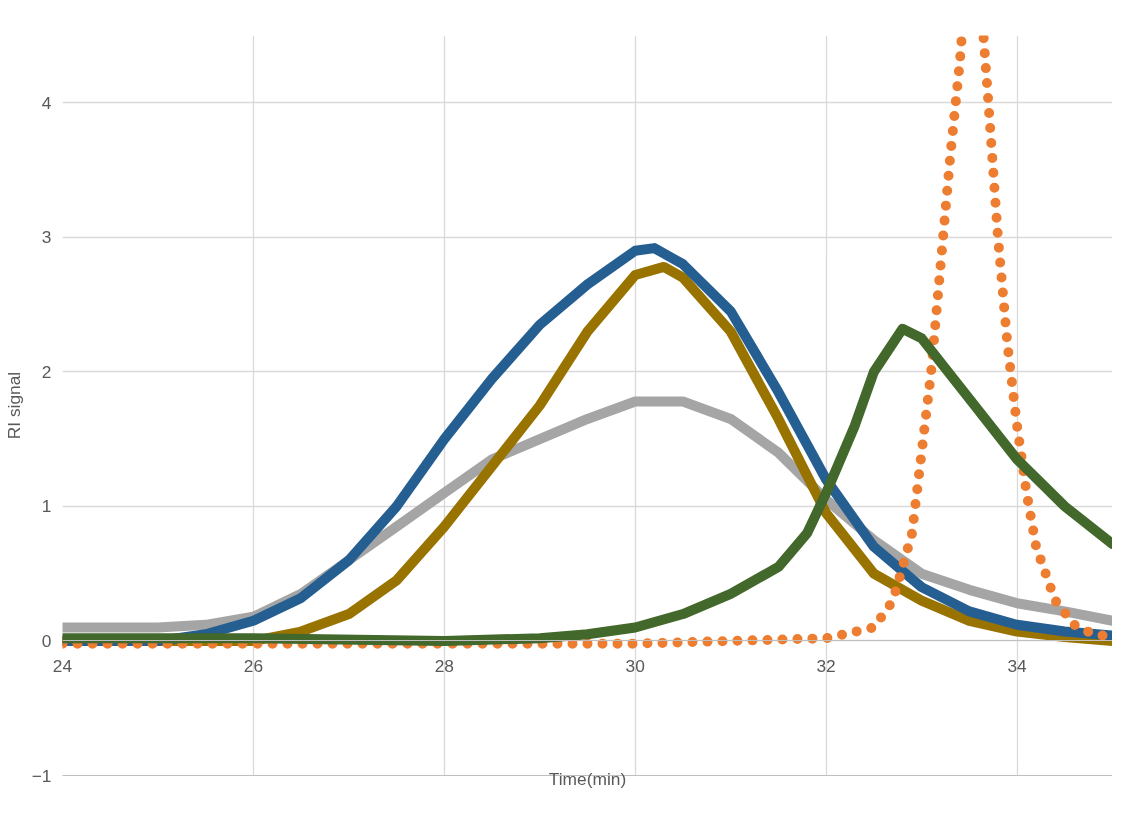  What do you see at coordinates (46, 640) in the screenshot?
I see `y-tick-label: 0` at bounding box center [46, 640].